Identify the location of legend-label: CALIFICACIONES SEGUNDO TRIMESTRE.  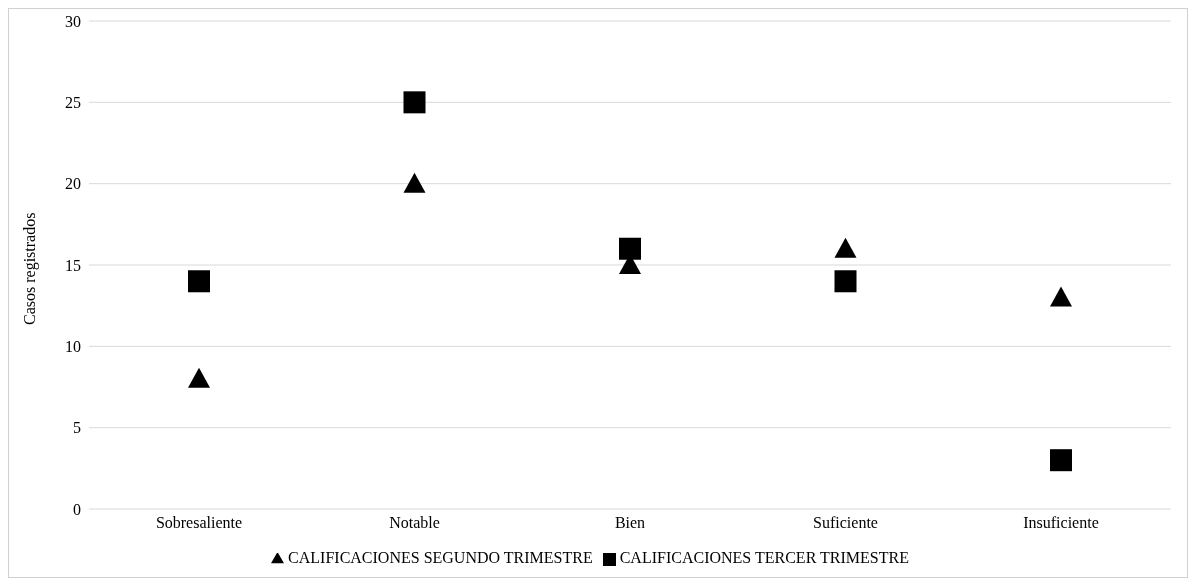
(440, 557).